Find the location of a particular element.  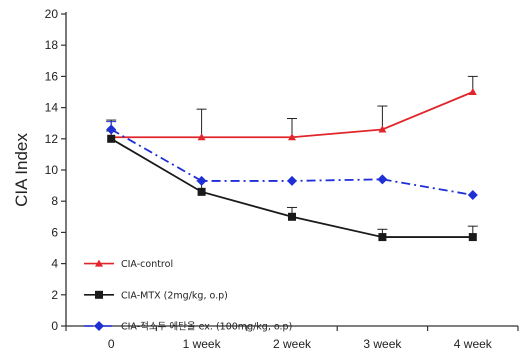

y-tick-label: 2 is located at coordinates (54, 295).